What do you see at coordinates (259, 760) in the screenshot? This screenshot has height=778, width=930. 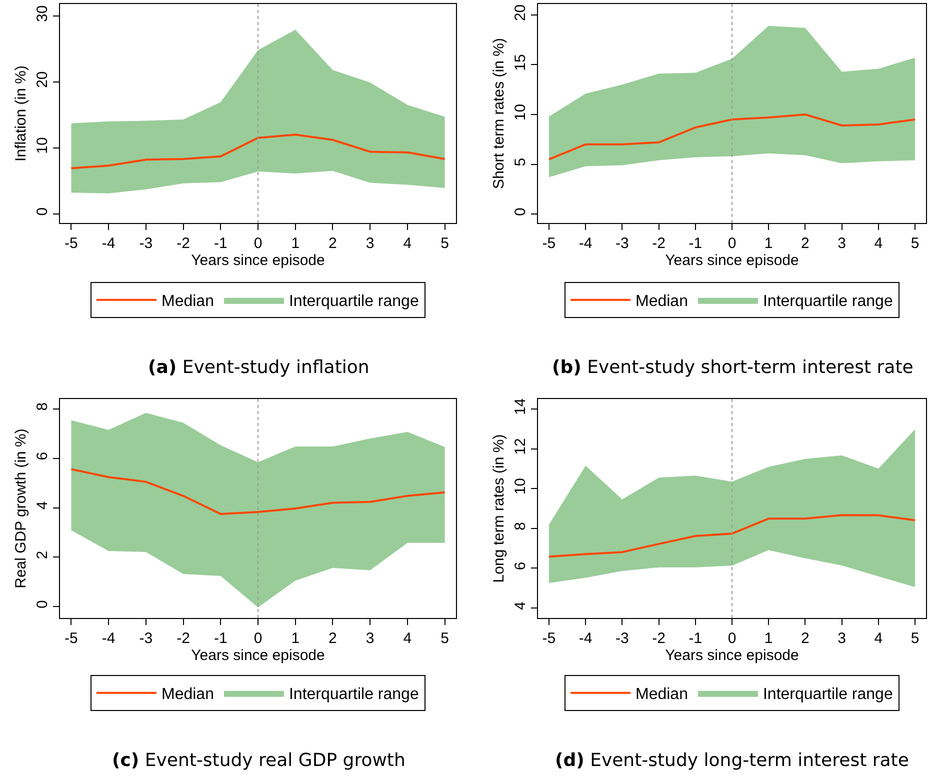 I see `text: (c) Event-study real GDP growth` at bounding box center [259, 760].